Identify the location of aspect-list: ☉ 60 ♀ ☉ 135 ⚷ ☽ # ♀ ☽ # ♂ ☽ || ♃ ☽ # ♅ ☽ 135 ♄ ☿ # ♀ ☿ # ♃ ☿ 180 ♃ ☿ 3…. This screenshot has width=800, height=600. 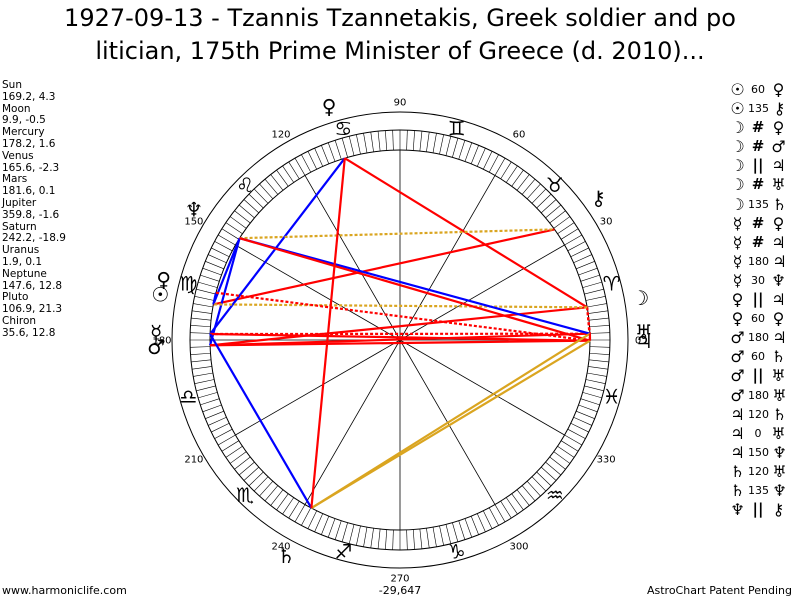
(758, 299).